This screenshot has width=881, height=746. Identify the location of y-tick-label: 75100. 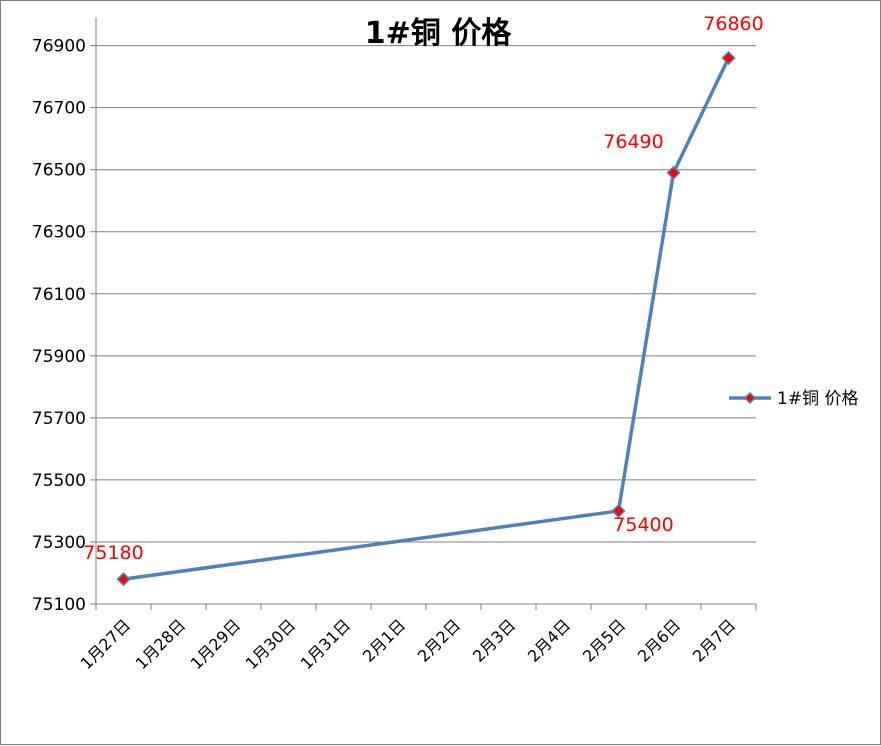
(59, 605).